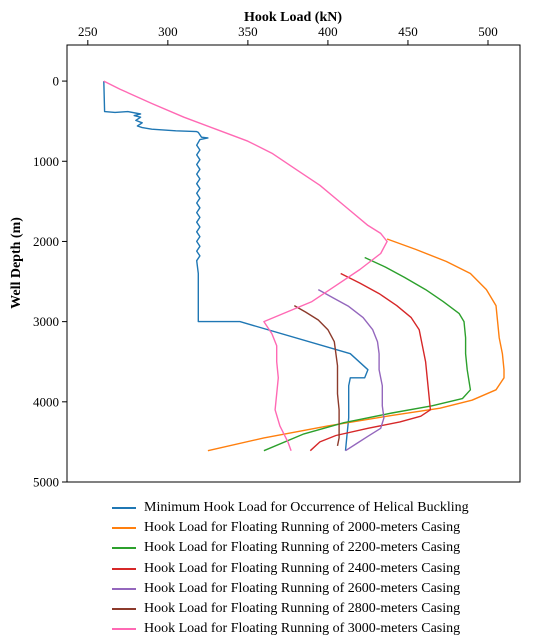 The image size is (550, 643). I want to click on y-tick-label: 5000, so click(46, 482).